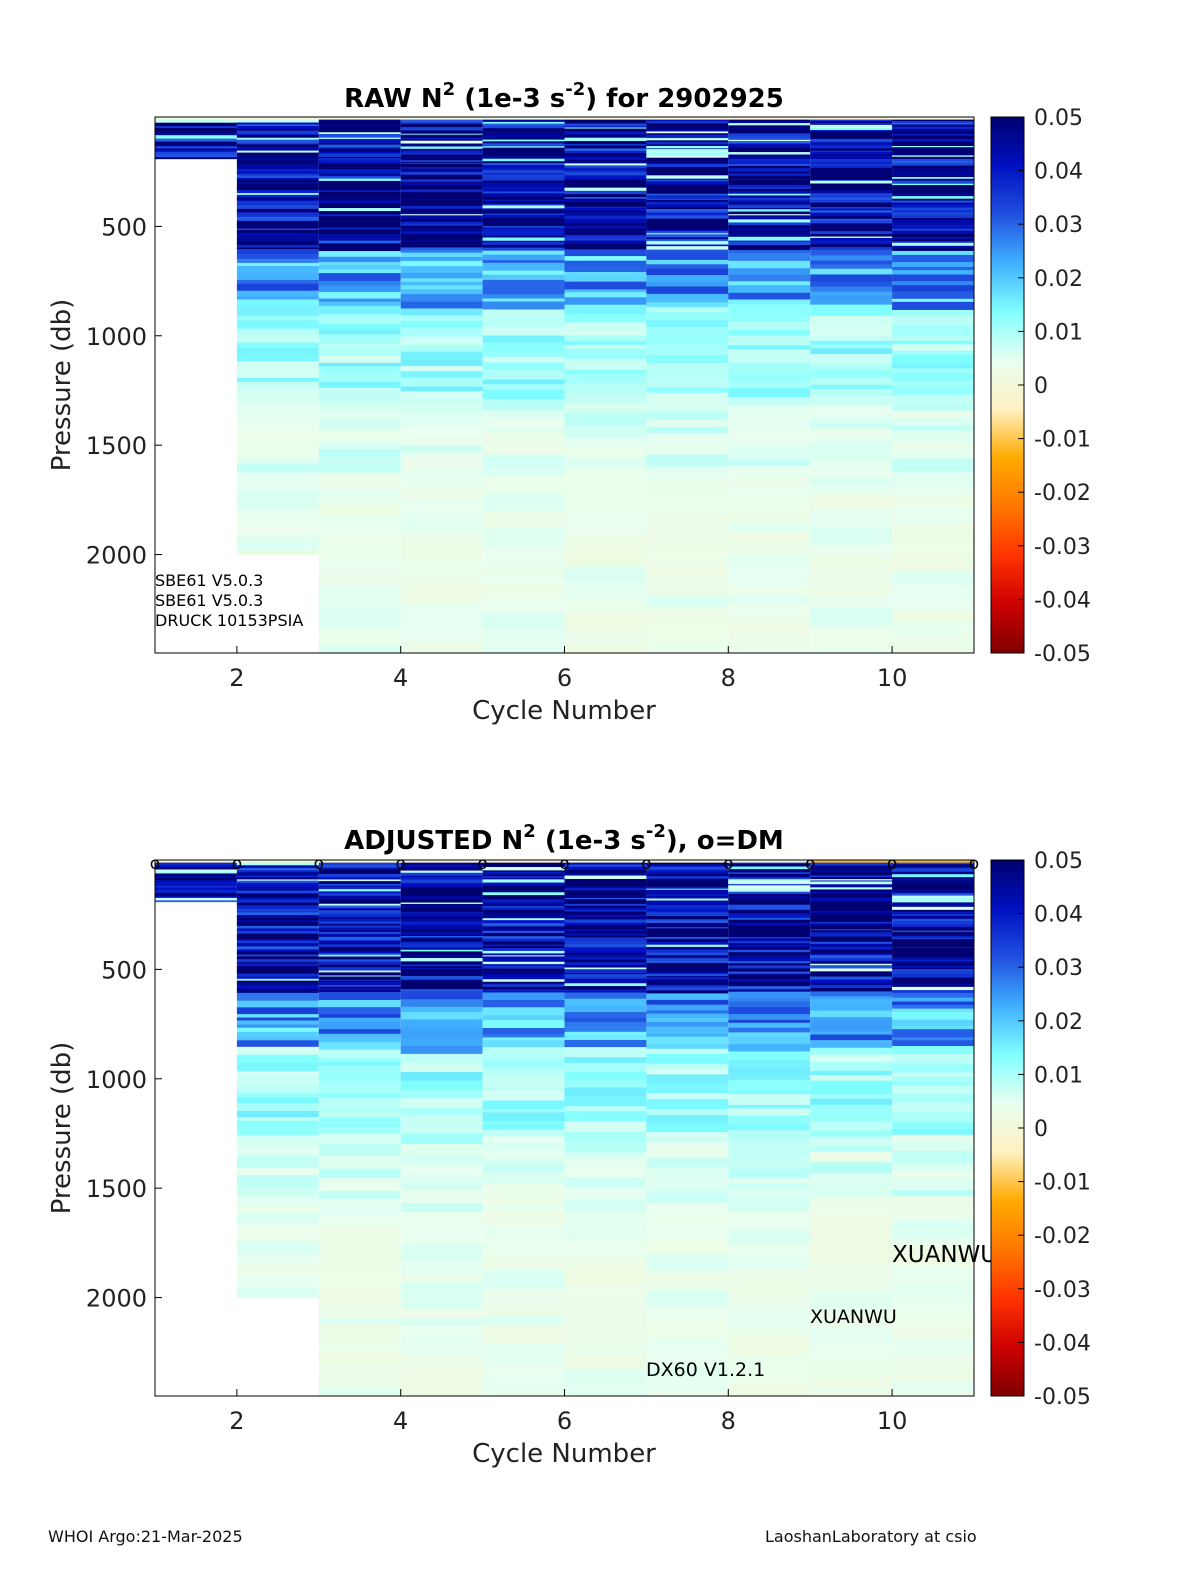 This screenshot has height=1579, width=1200. What do you see at coordinates (62, 1128) in the screenshot?
I see `adjusted-y-label: Pressure (db)` at bounding box center [62, 1128].